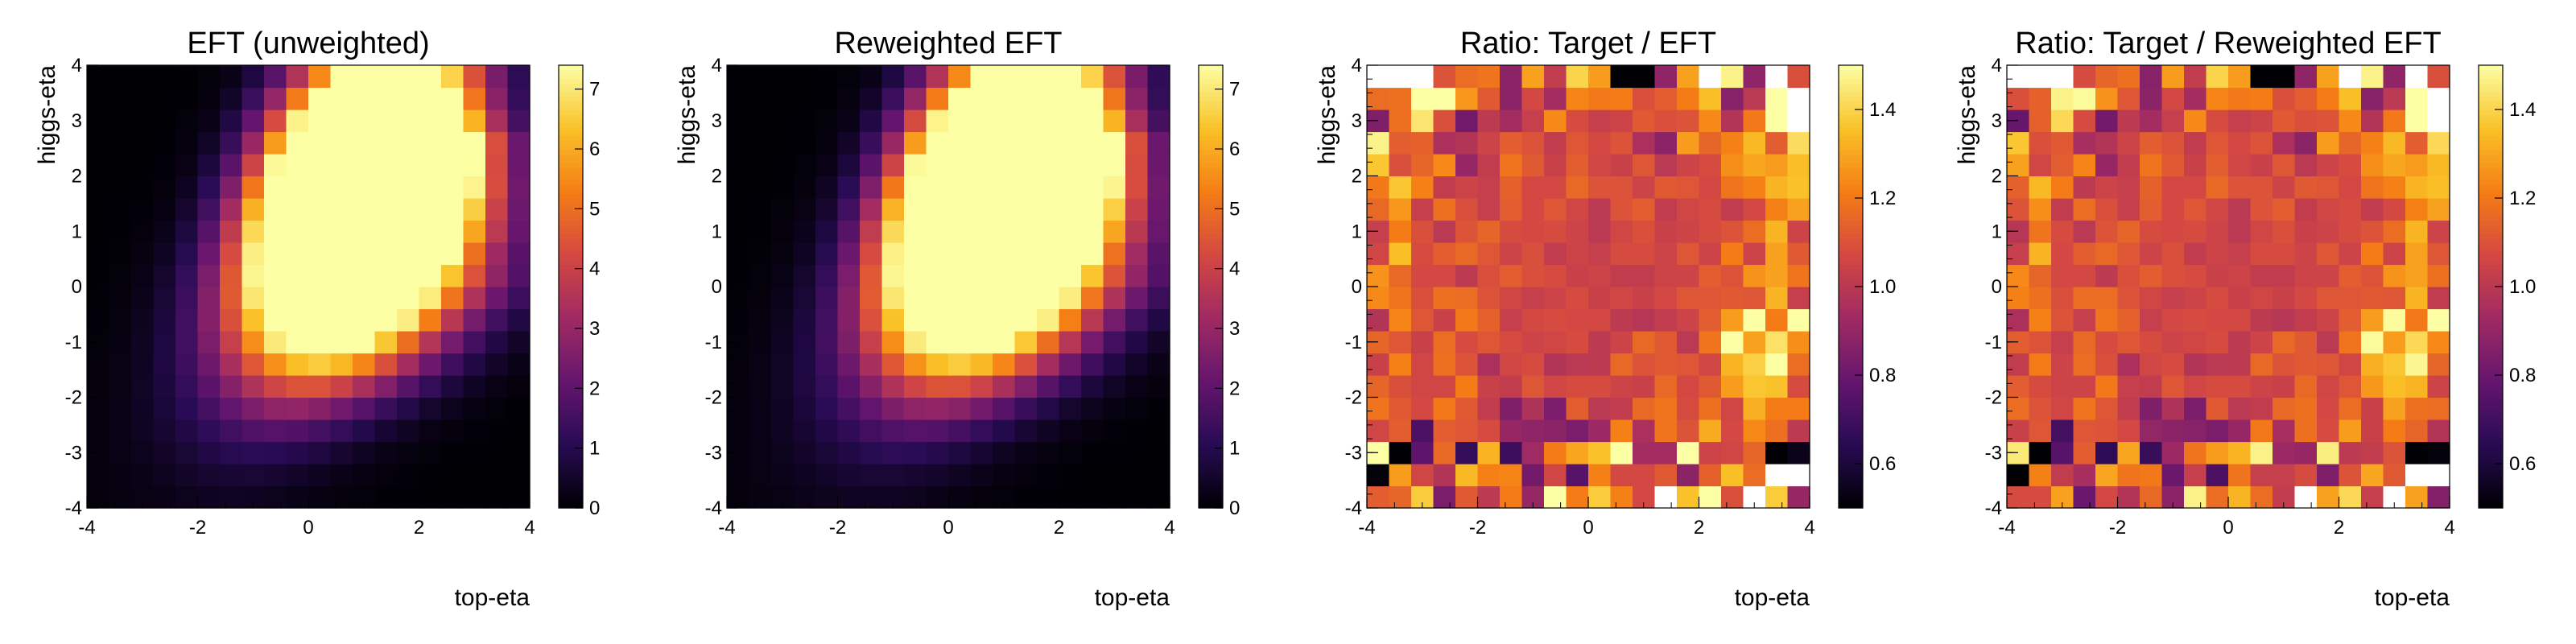 This screenshot has height=644, width=2576. What do you see at coordinates (1353, 508) in the screenshot?
I see `y-tick-label: -4` at bounding box center [1353, 508].